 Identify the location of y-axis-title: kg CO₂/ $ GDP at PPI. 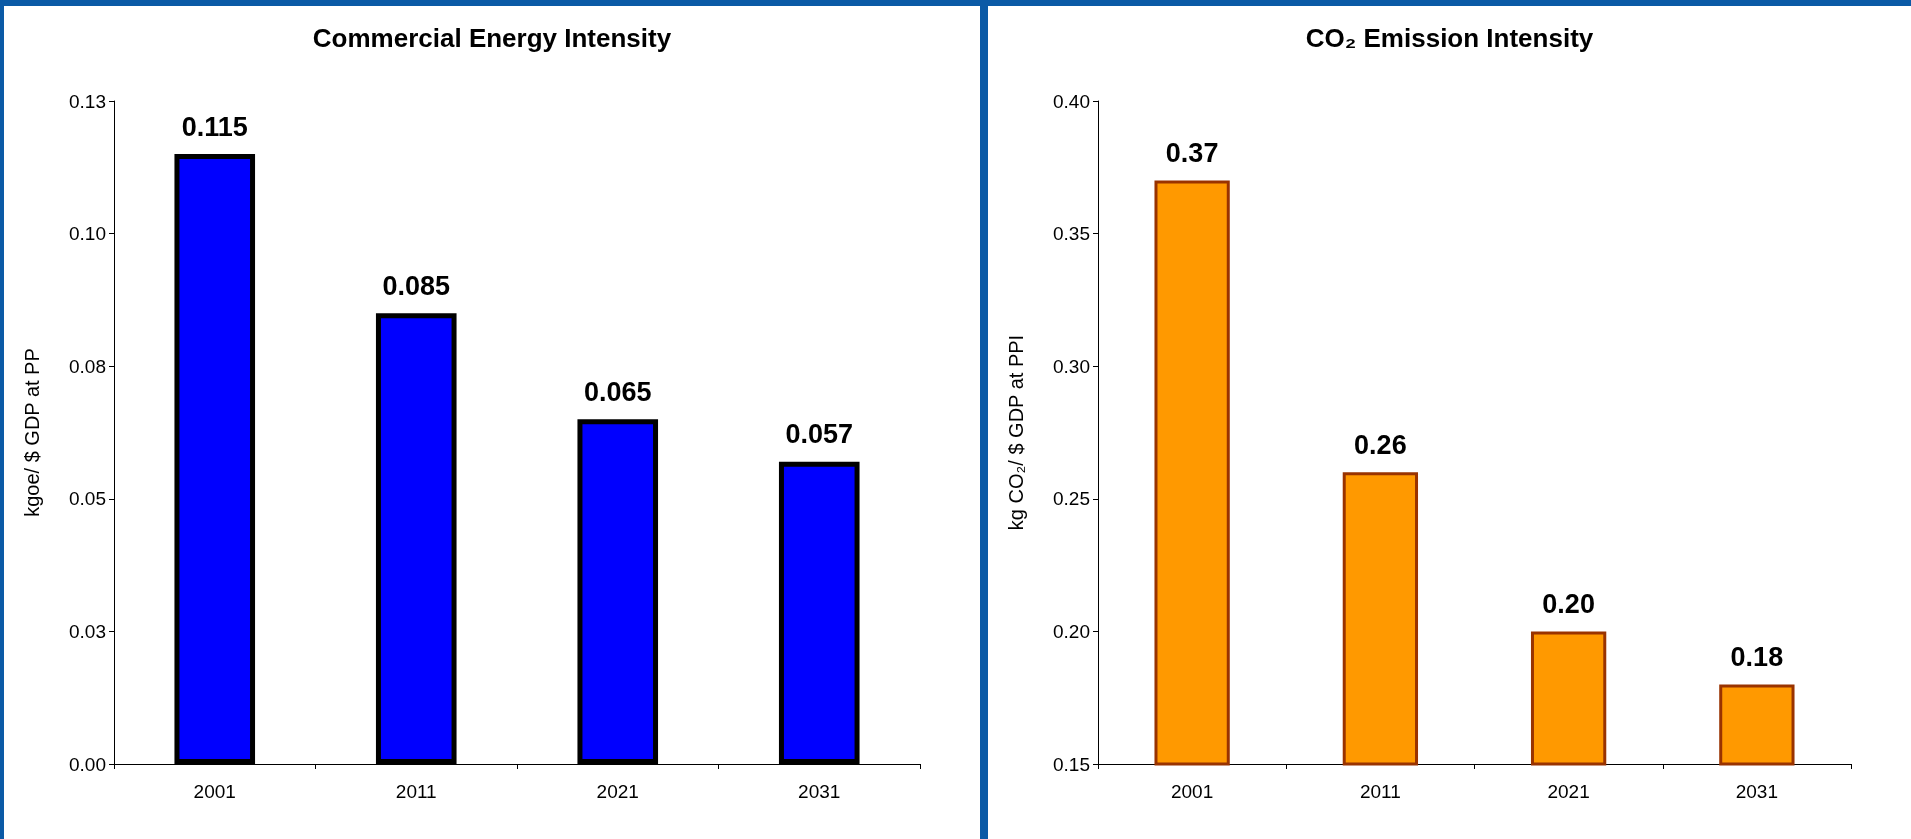
(1016, 432).